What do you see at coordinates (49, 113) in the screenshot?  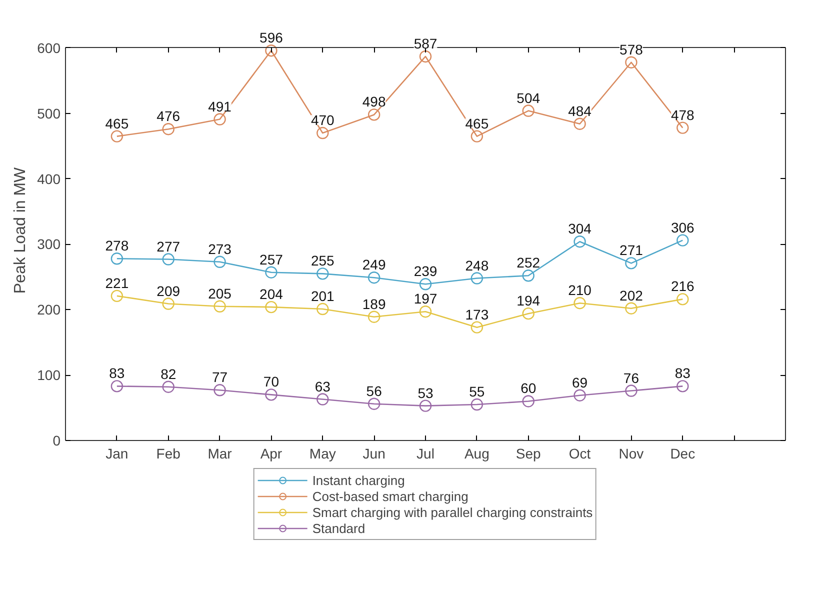 I see `y-tick-label: 500` at bounding box center [49, 113].